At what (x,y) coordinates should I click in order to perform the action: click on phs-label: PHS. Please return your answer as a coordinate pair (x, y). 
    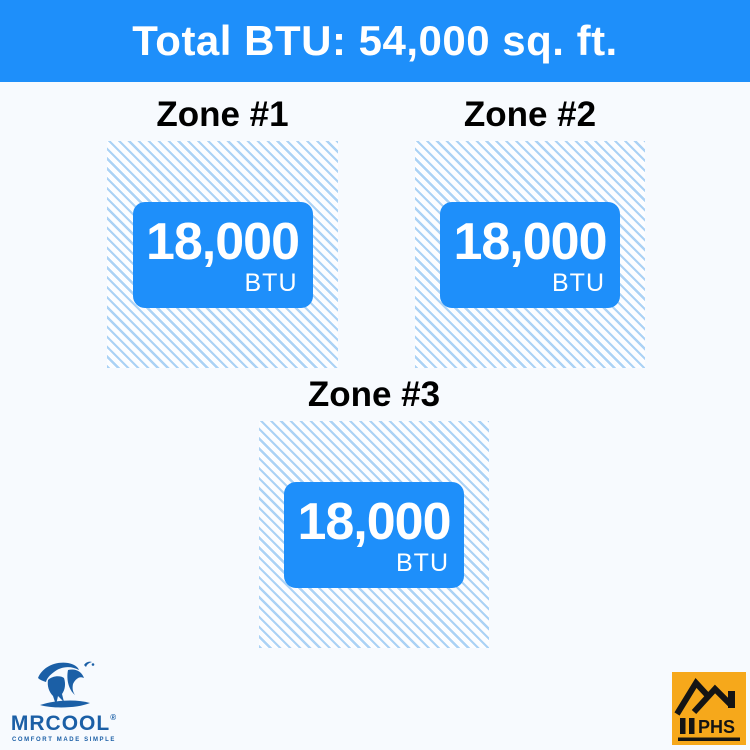
    Looking at the image, I should click on (716, 727).